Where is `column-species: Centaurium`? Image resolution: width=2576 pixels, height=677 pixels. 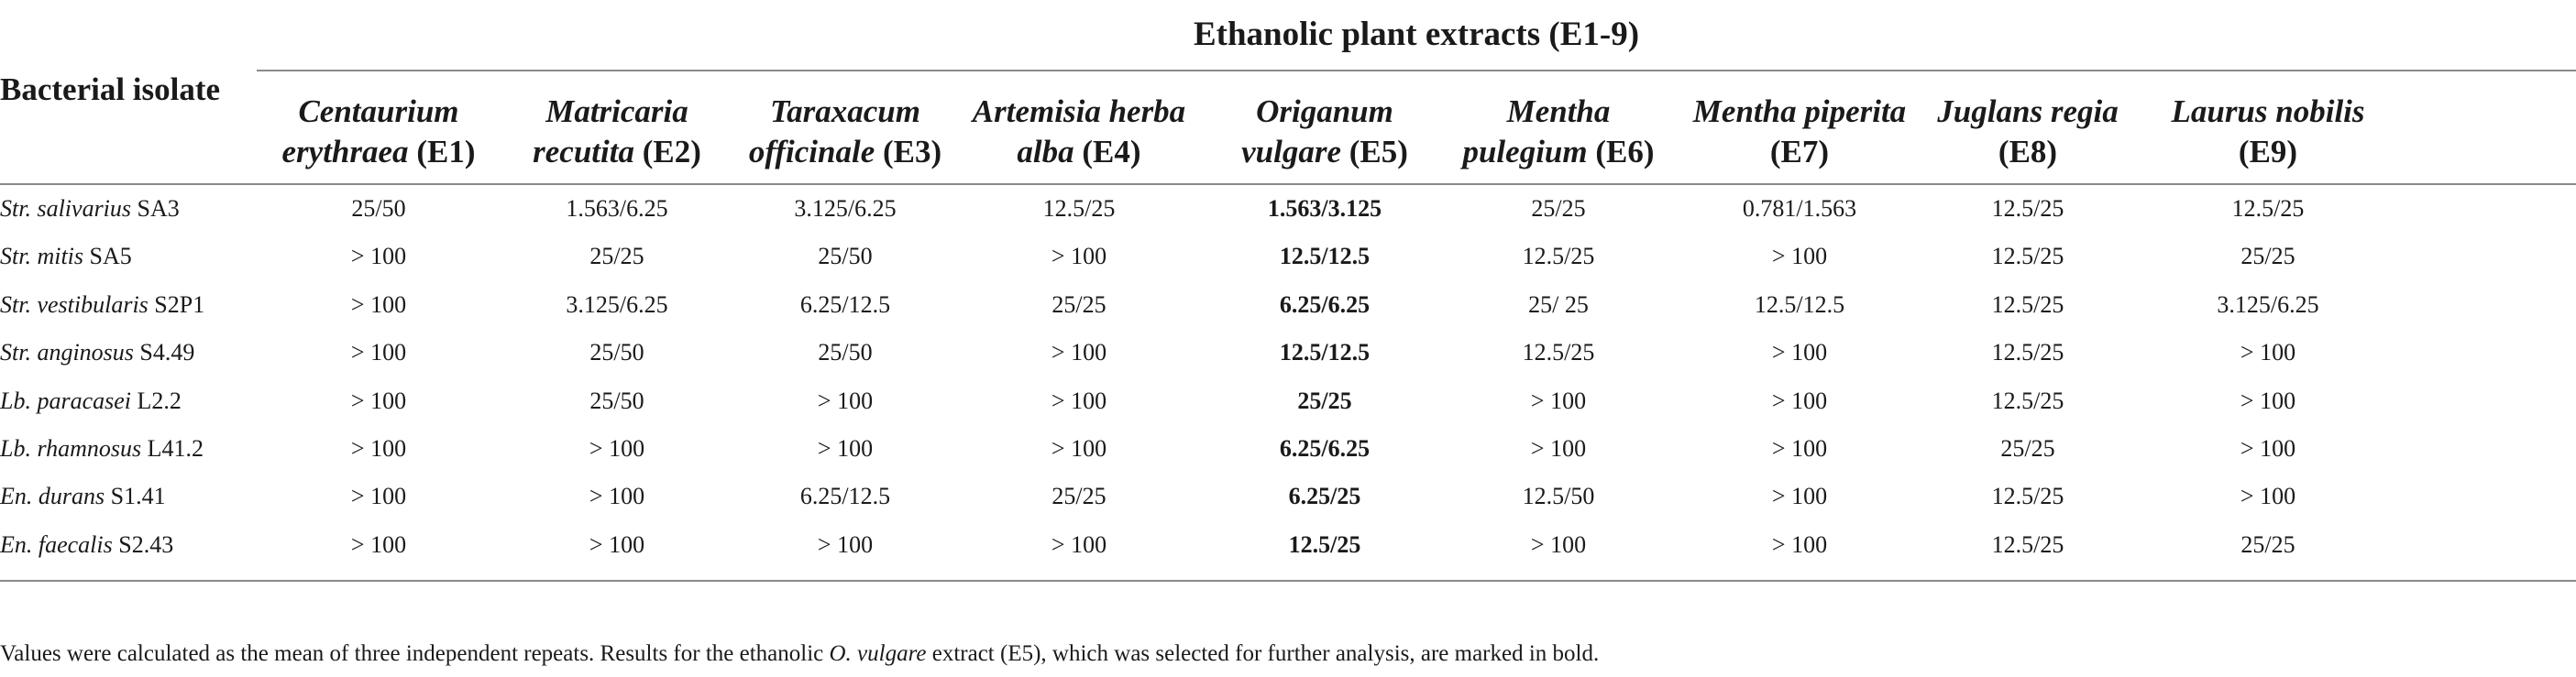
column-species: Centaurium is located at coordinates (379, 111).